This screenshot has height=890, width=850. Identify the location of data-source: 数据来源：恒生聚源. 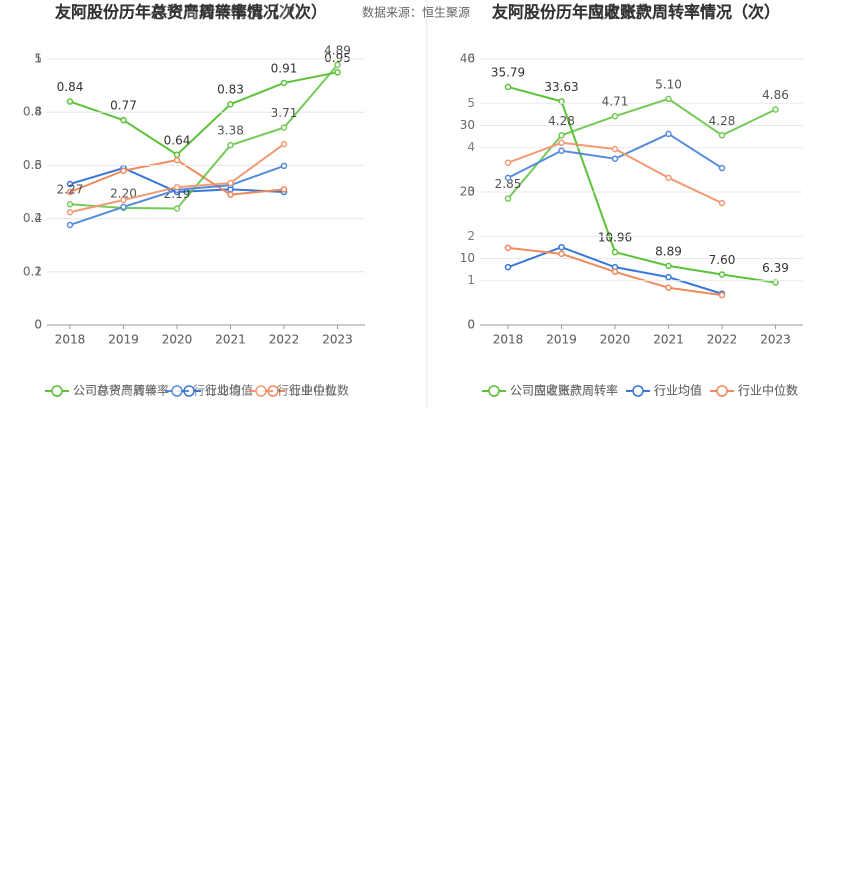
(416, 12).